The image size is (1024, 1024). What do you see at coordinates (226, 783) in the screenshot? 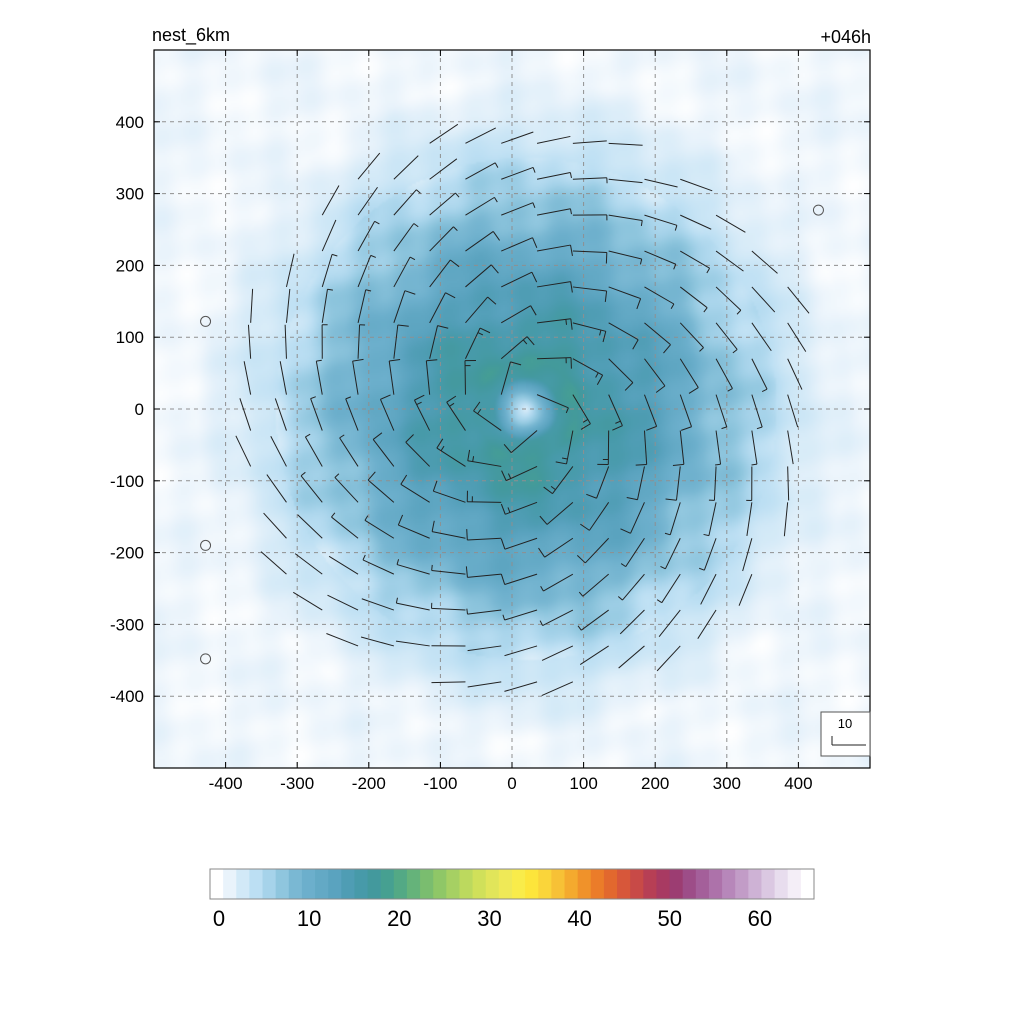
I see `x-tick-label: -400` at bounding box center [226, 783].